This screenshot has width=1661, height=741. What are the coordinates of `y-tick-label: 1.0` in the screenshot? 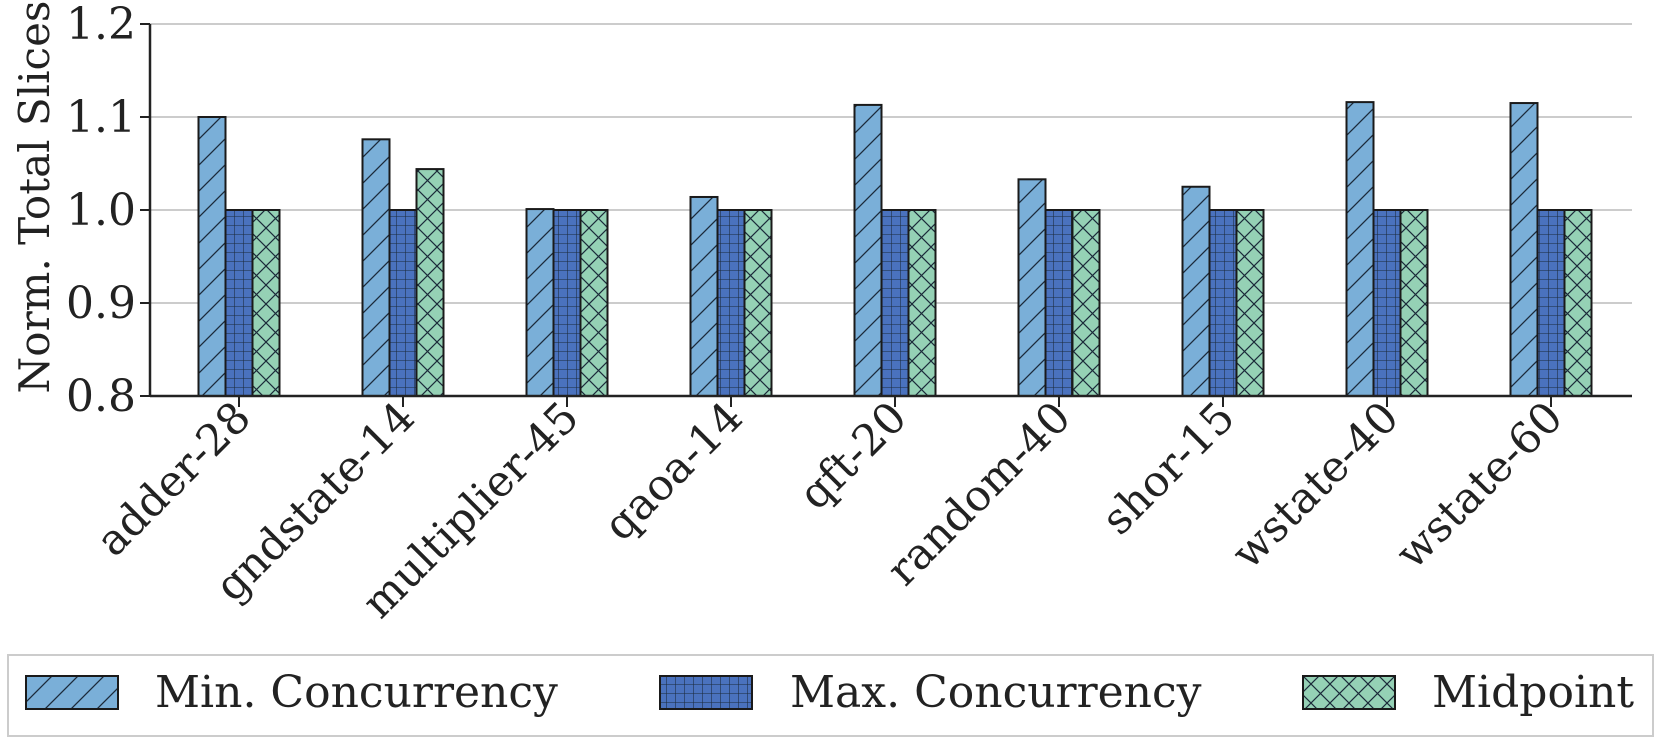 It's located at (101, 210).